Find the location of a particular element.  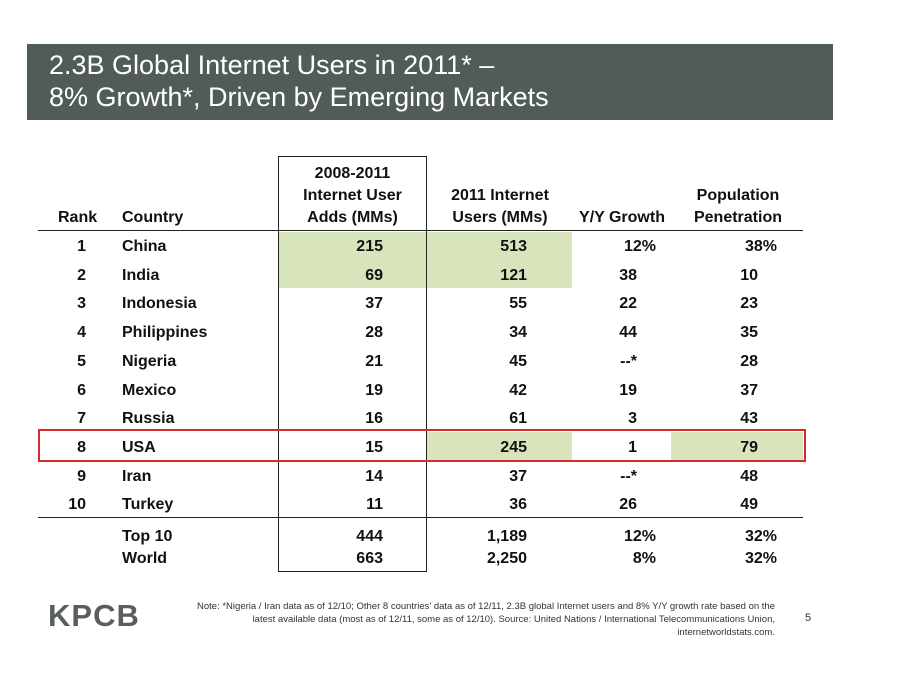

row-rank: 1 is located at coordinates (81, 246).